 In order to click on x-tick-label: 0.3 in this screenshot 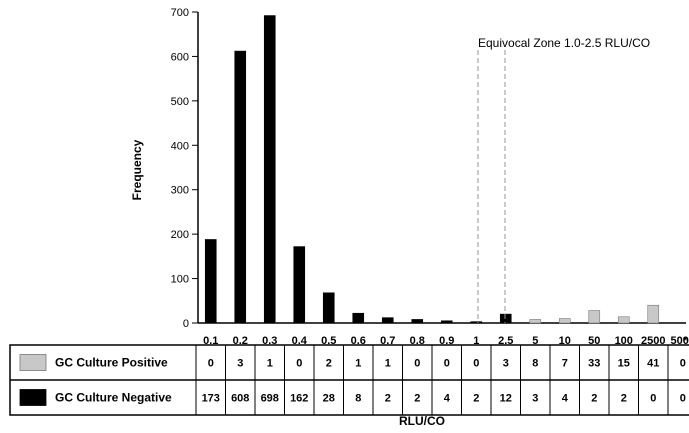, I will do `click(269, 341)`.